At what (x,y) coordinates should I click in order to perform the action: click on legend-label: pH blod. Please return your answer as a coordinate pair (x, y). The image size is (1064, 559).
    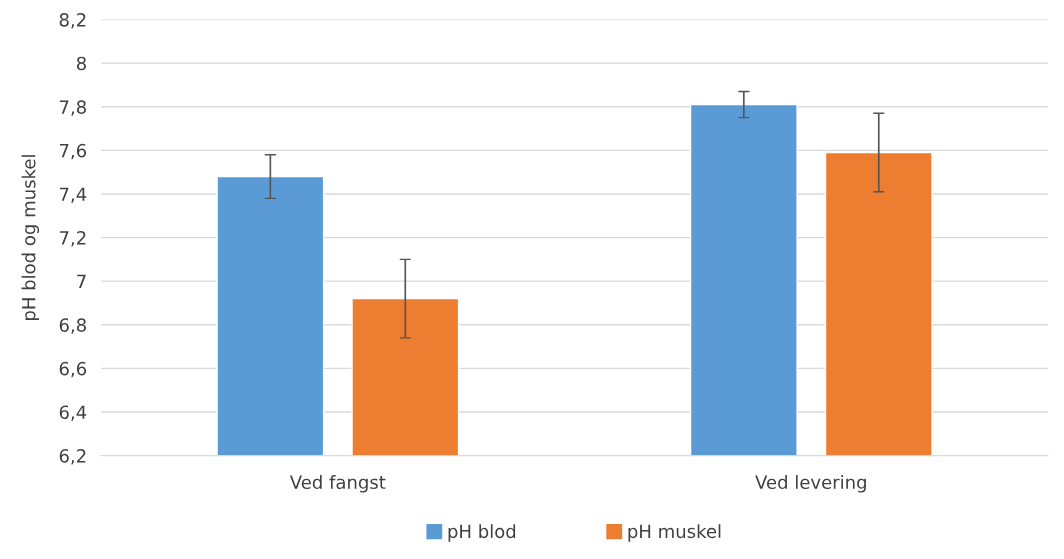
    Looking at the image, I should click on (482, 533).